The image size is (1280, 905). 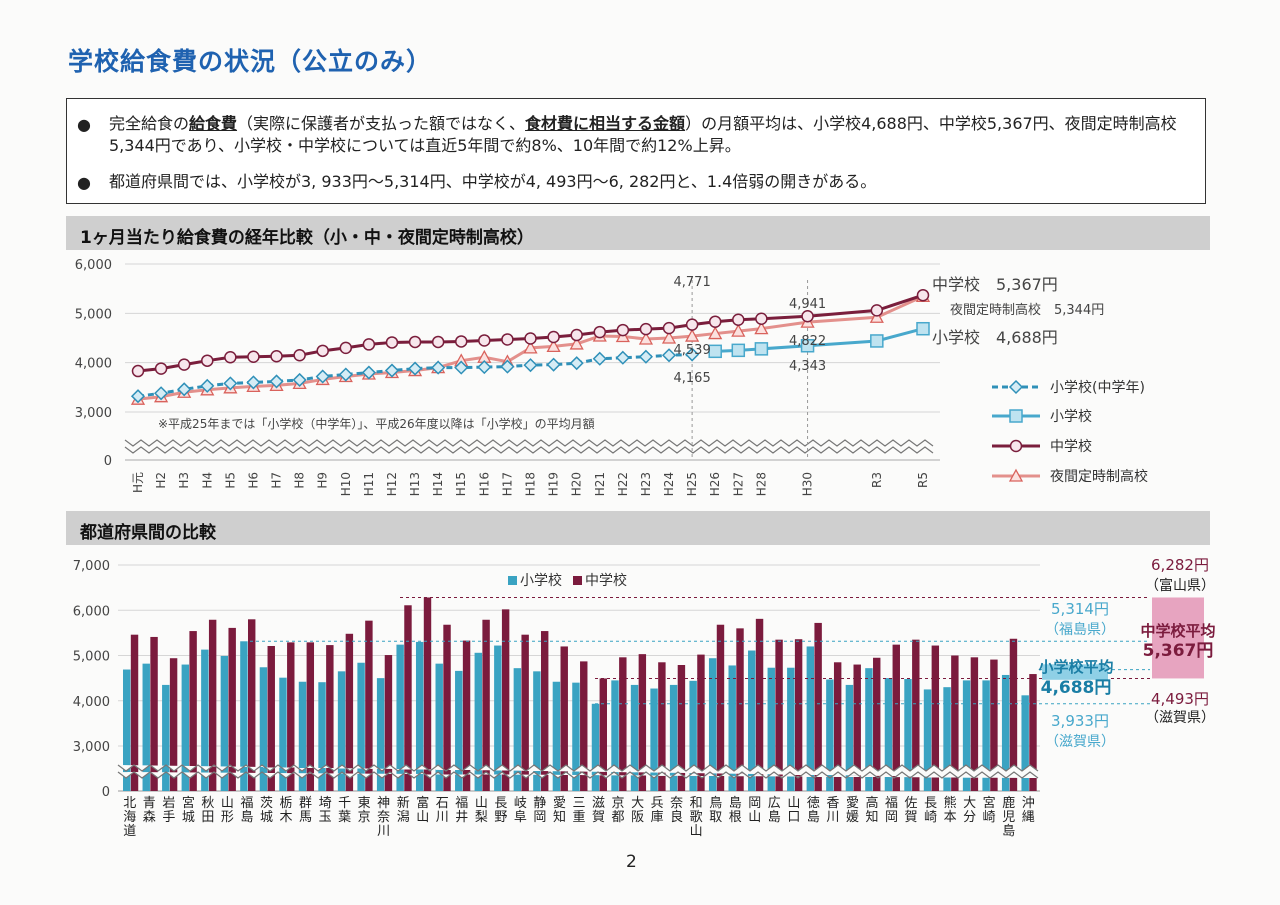 I want to click on x-tick-char: 和, so click(x=696, y=803).